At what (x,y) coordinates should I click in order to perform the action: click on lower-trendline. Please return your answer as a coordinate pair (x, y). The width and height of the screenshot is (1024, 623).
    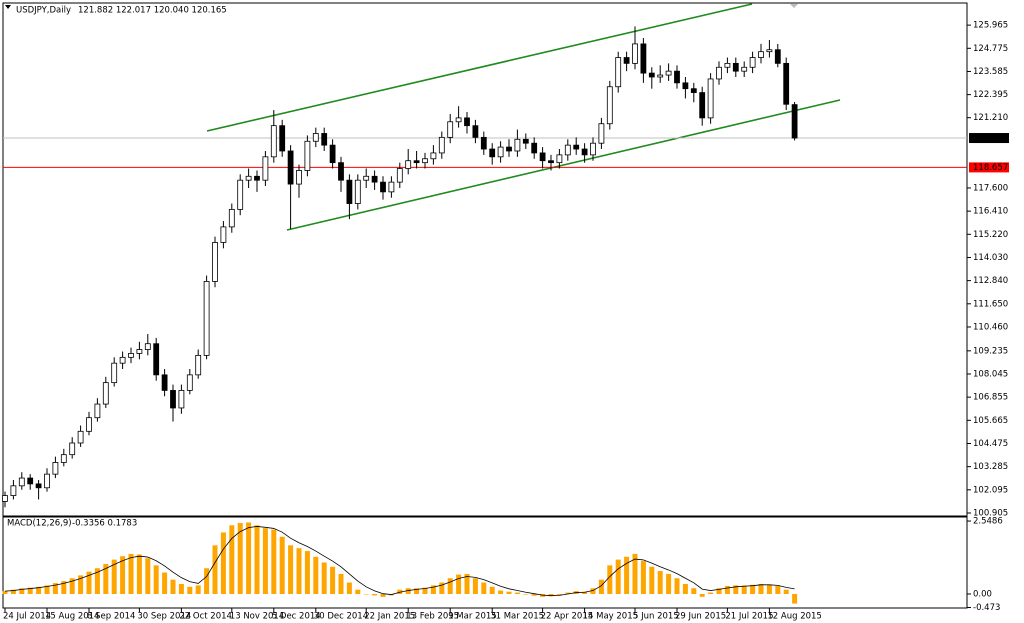
    Looking at the image, I should click on (563, 165).